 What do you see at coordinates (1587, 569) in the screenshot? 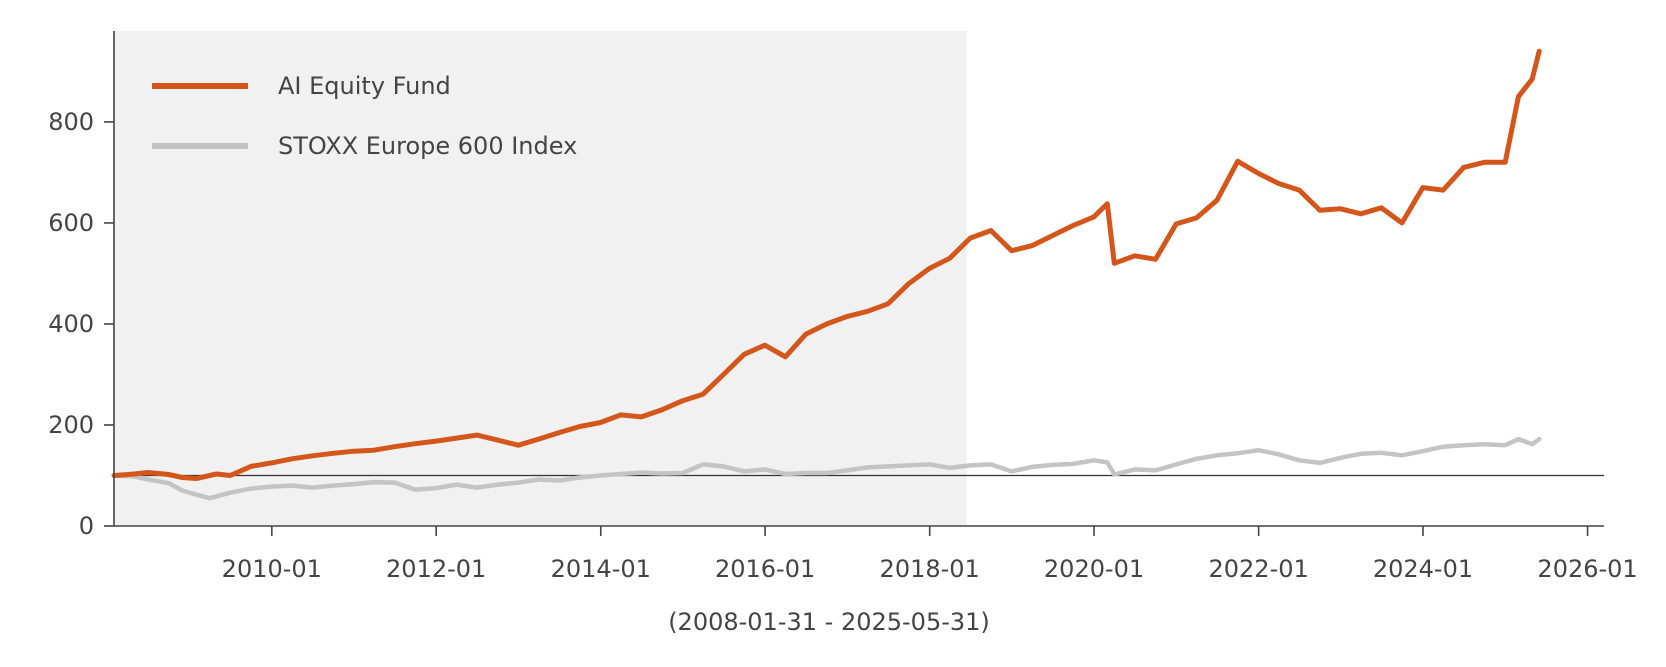
I see `x-tick-label: 2026-01` at bounding box center [1587, 569].